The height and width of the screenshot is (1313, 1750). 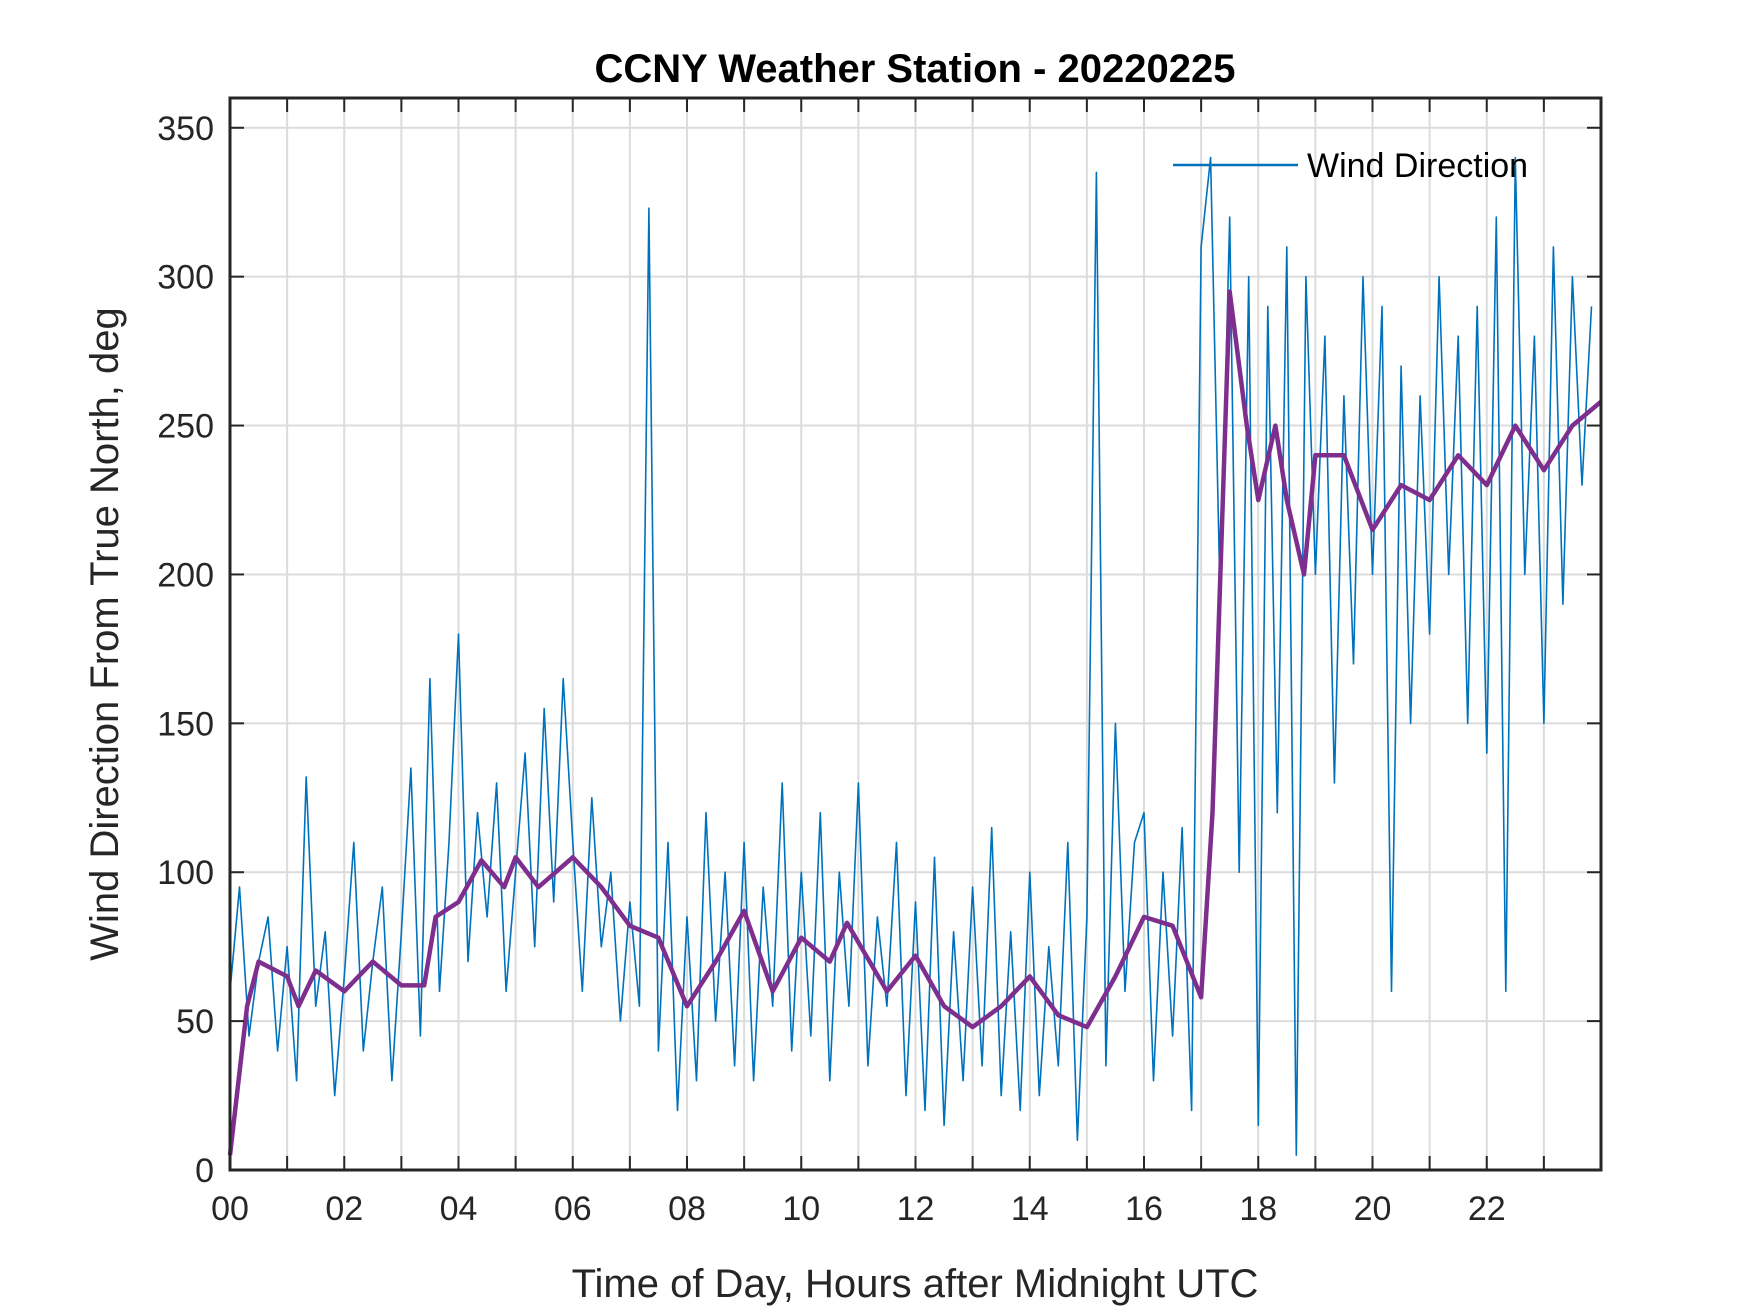 I want to click on y-tick-label: 150, so click(x=185, y=724).